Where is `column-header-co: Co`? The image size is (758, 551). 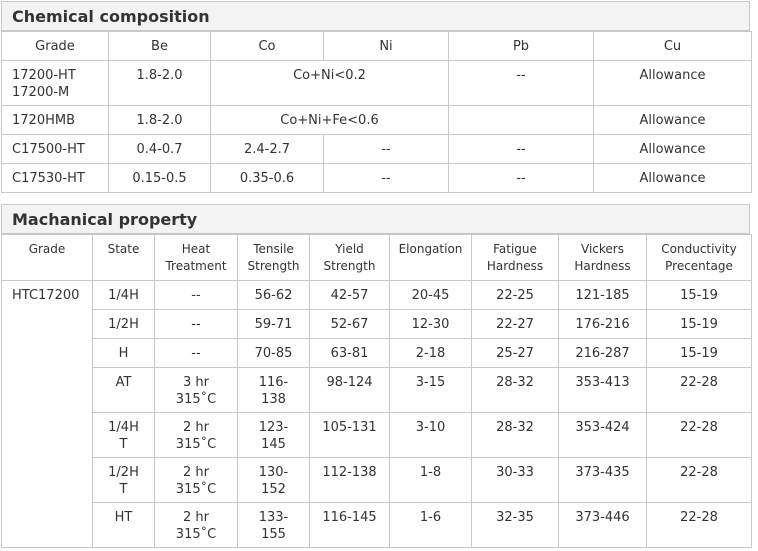 column-header-co: Co is located at coordinates (267, 46).